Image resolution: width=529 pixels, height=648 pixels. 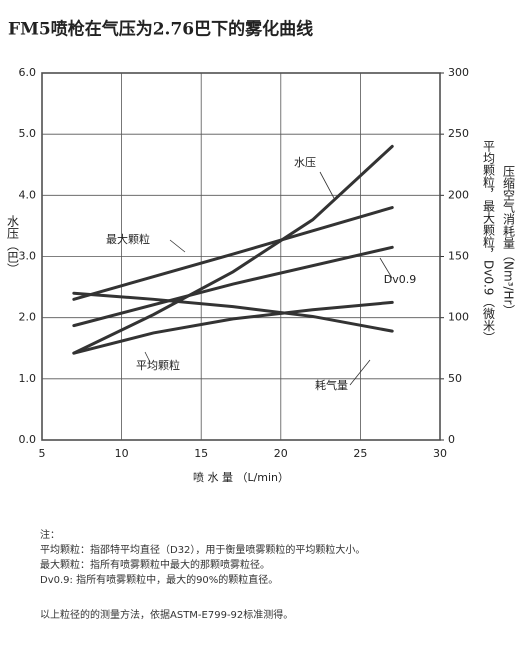 I want to click on y2-tick-label: 50, so click(x=455, y=378).